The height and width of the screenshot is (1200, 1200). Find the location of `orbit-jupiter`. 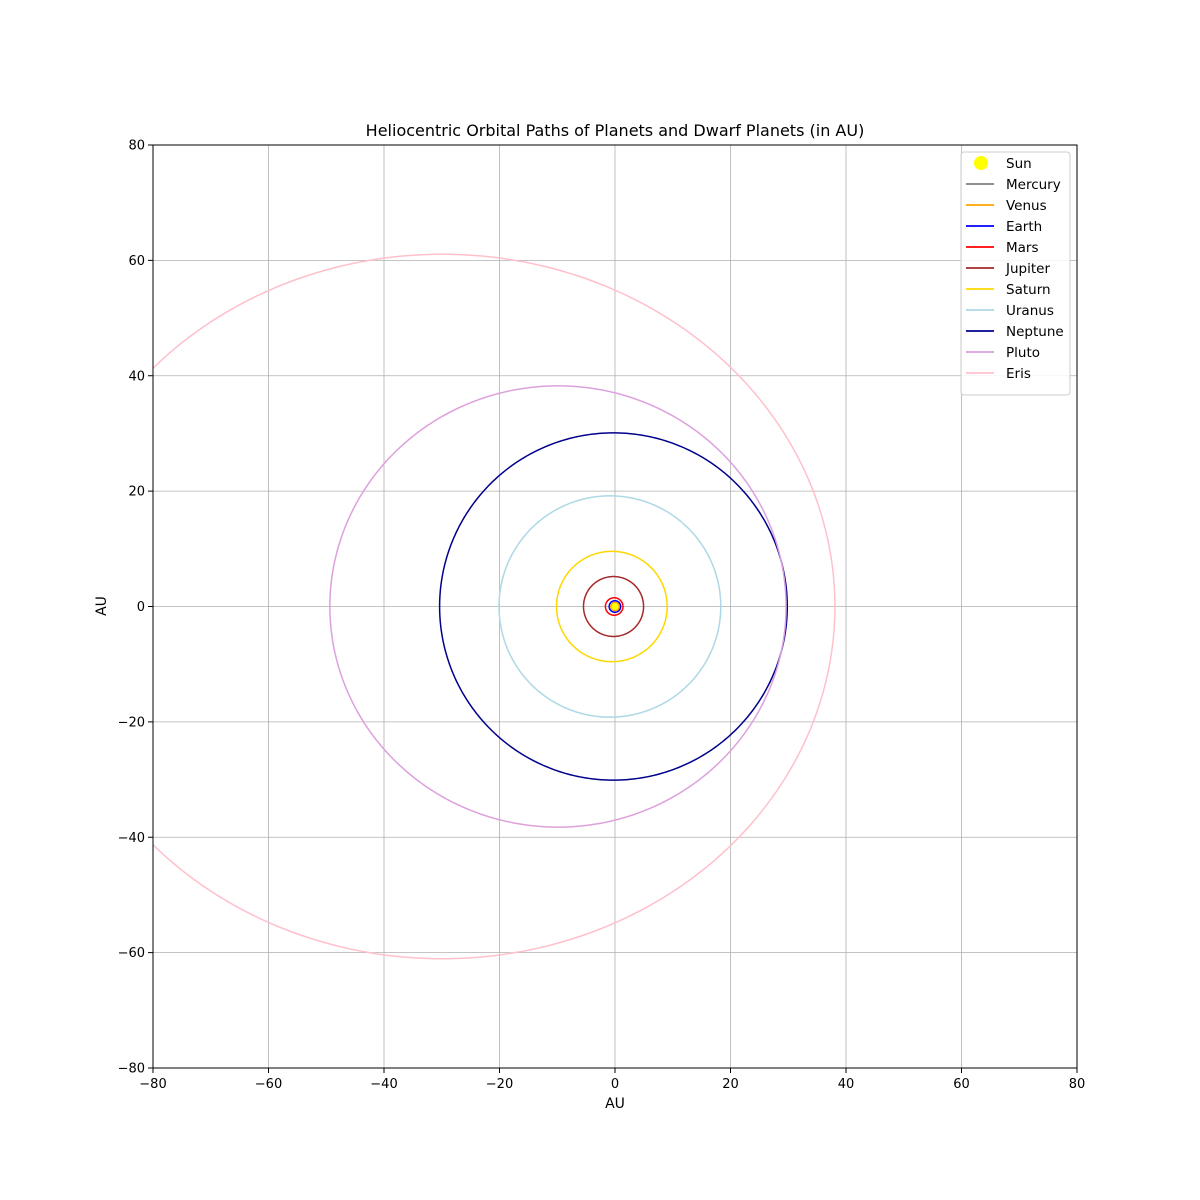

orbit-jupiter is located at coordinates (613, 606).